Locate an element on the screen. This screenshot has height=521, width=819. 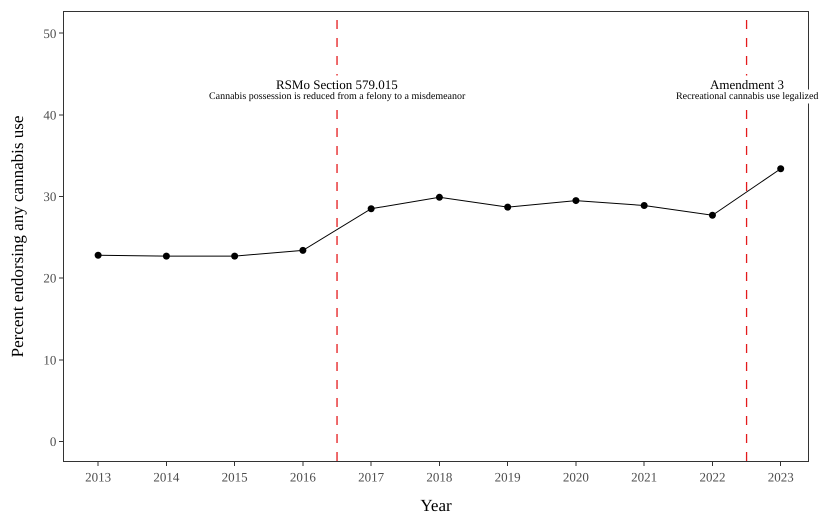
x-tick-label: 2015 is located at coordinates (235, 477).